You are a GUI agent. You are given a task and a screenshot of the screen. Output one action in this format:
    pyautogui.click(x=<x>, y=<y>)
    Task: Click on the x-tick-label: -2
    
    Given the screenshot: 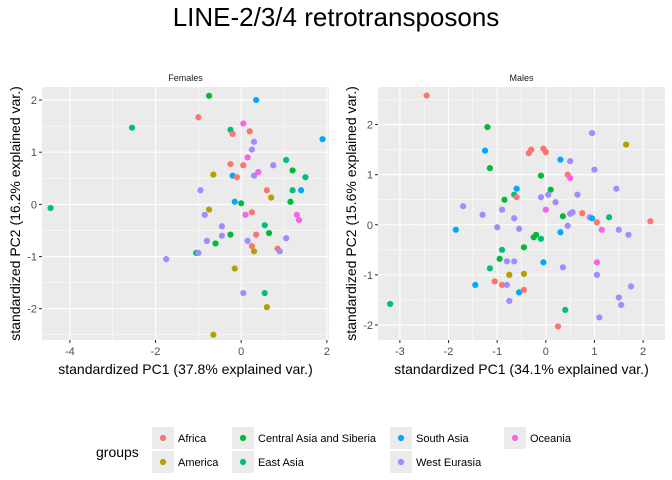 What is the action you would take?
    pyautogui.click(x=449, y=352)
    